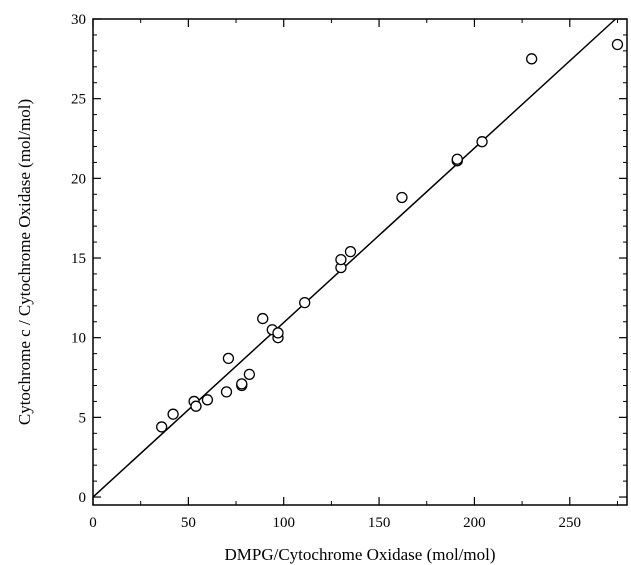 The width and height of the screenshot is (631, 565). Describe the element at coordinates (93, 523) in the screenshot. I see `x-tick-label: 0` at that location.